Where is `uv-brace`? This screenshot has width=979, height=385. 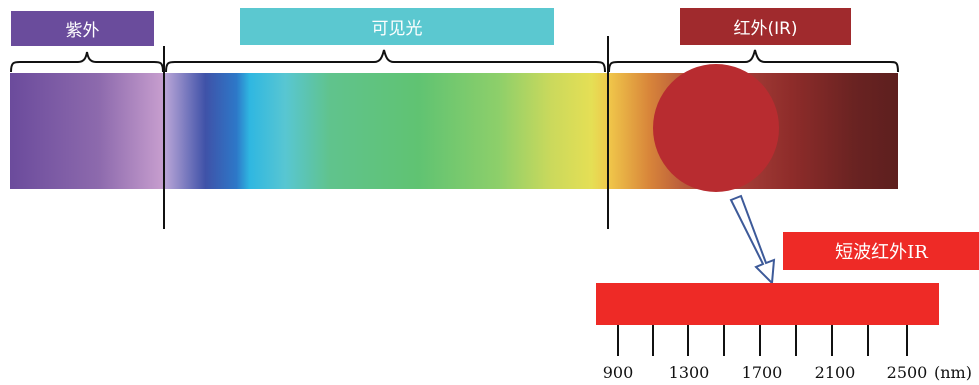 uv-brace is located at coordinates (87, 62).